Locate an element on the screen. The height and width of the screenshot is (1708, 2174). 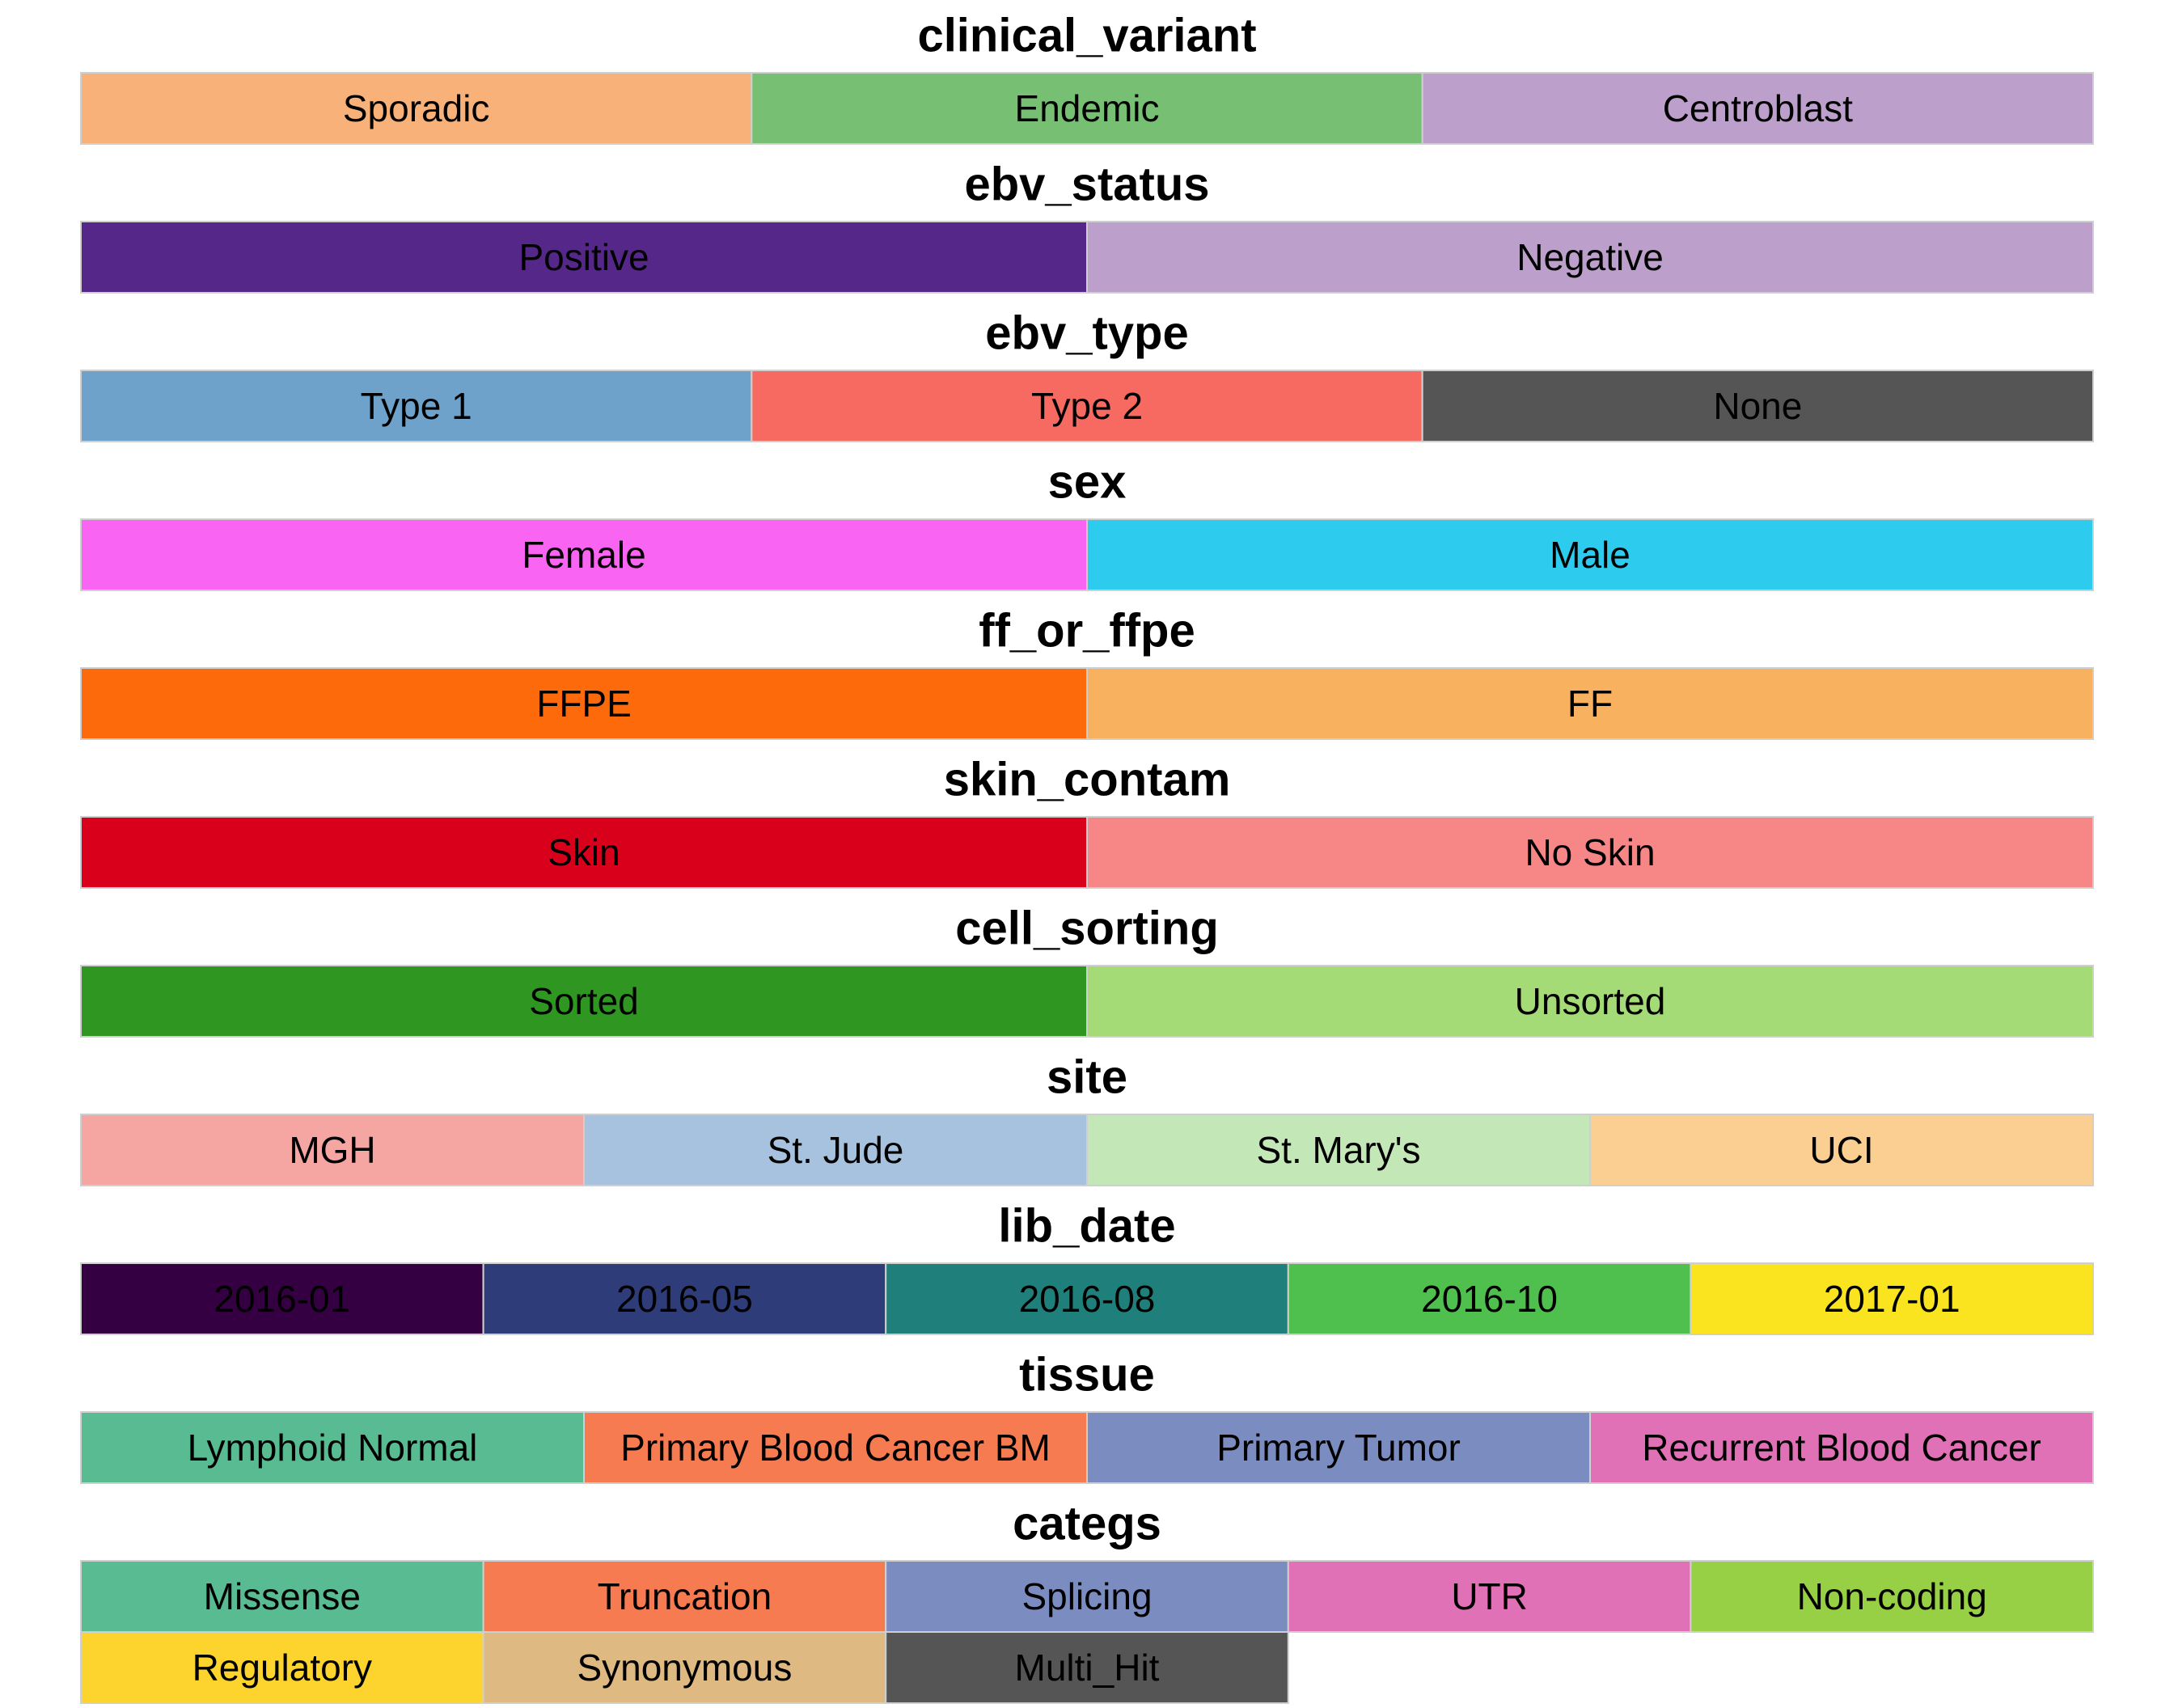
palette-panel: ff_or_ffpe FFPE FF is located at coordinates (1087, 672).